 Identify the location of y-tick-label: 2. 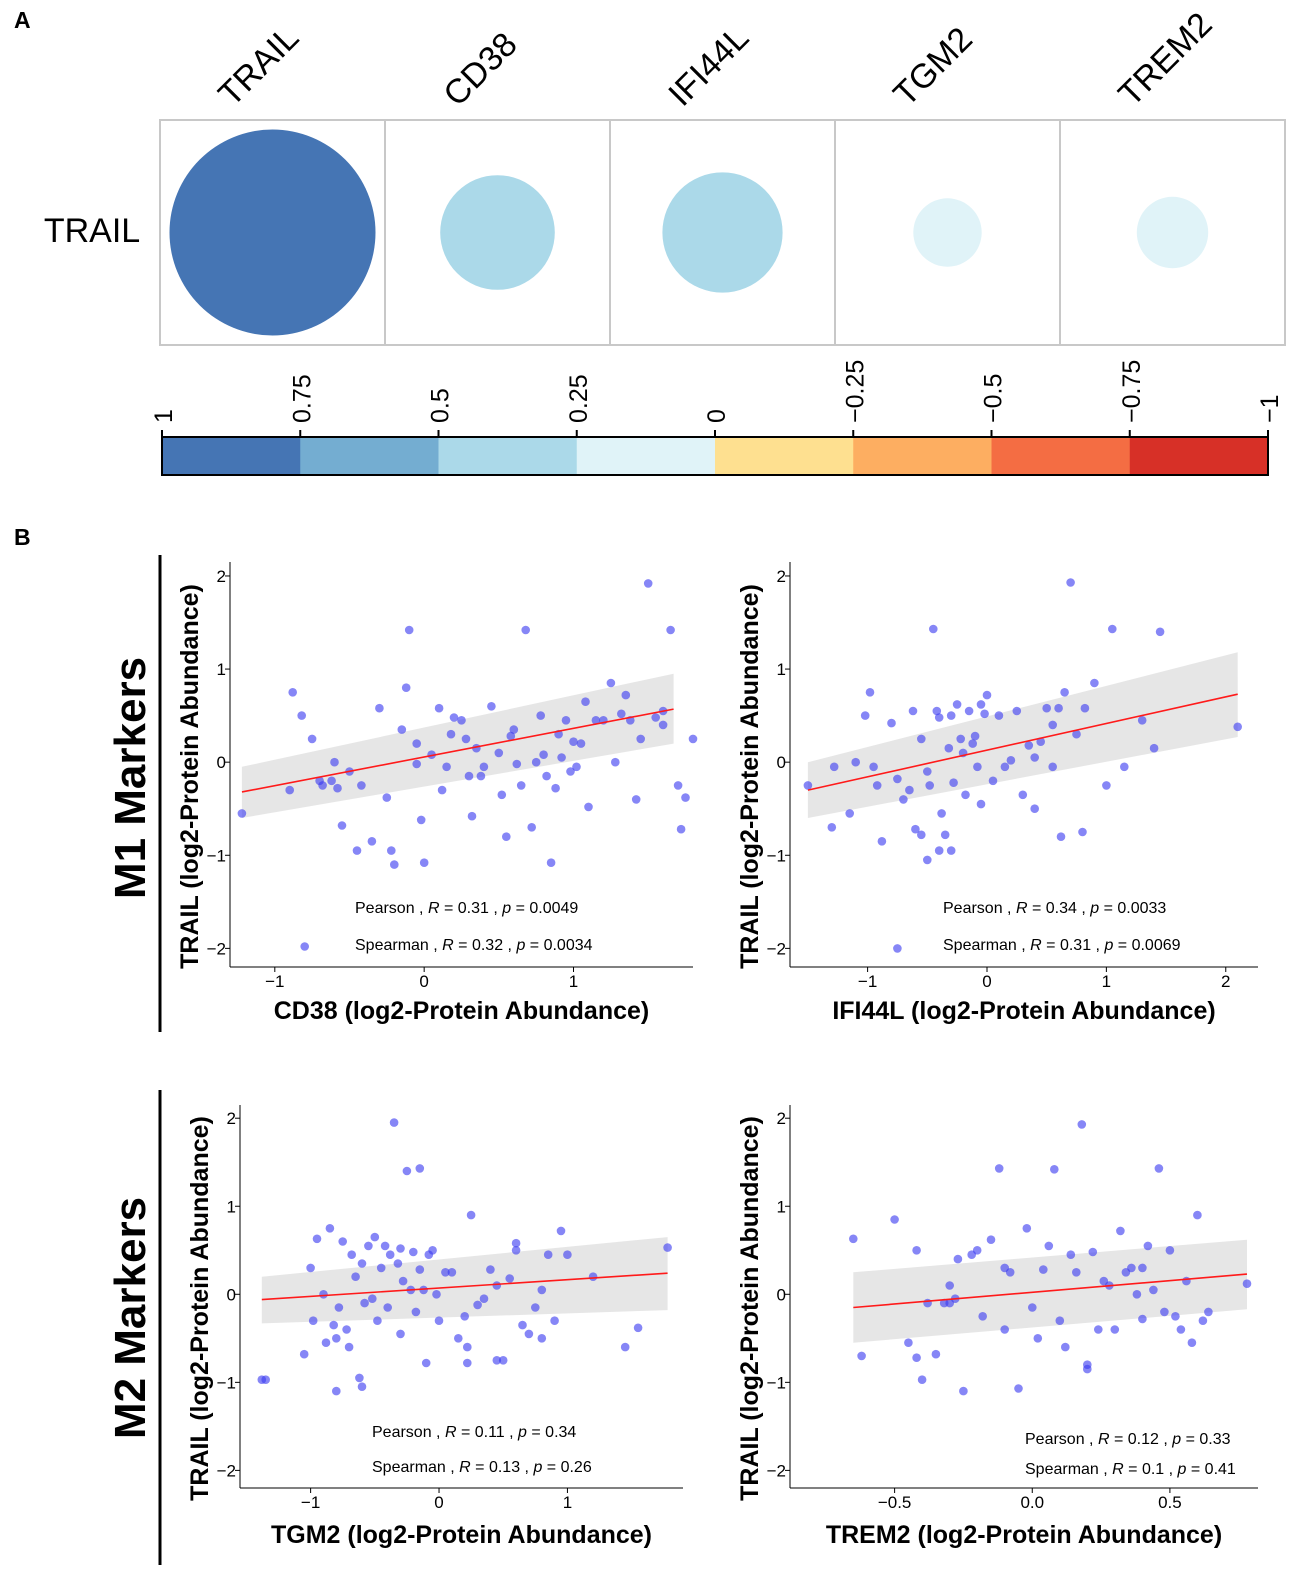
(231, 1118).